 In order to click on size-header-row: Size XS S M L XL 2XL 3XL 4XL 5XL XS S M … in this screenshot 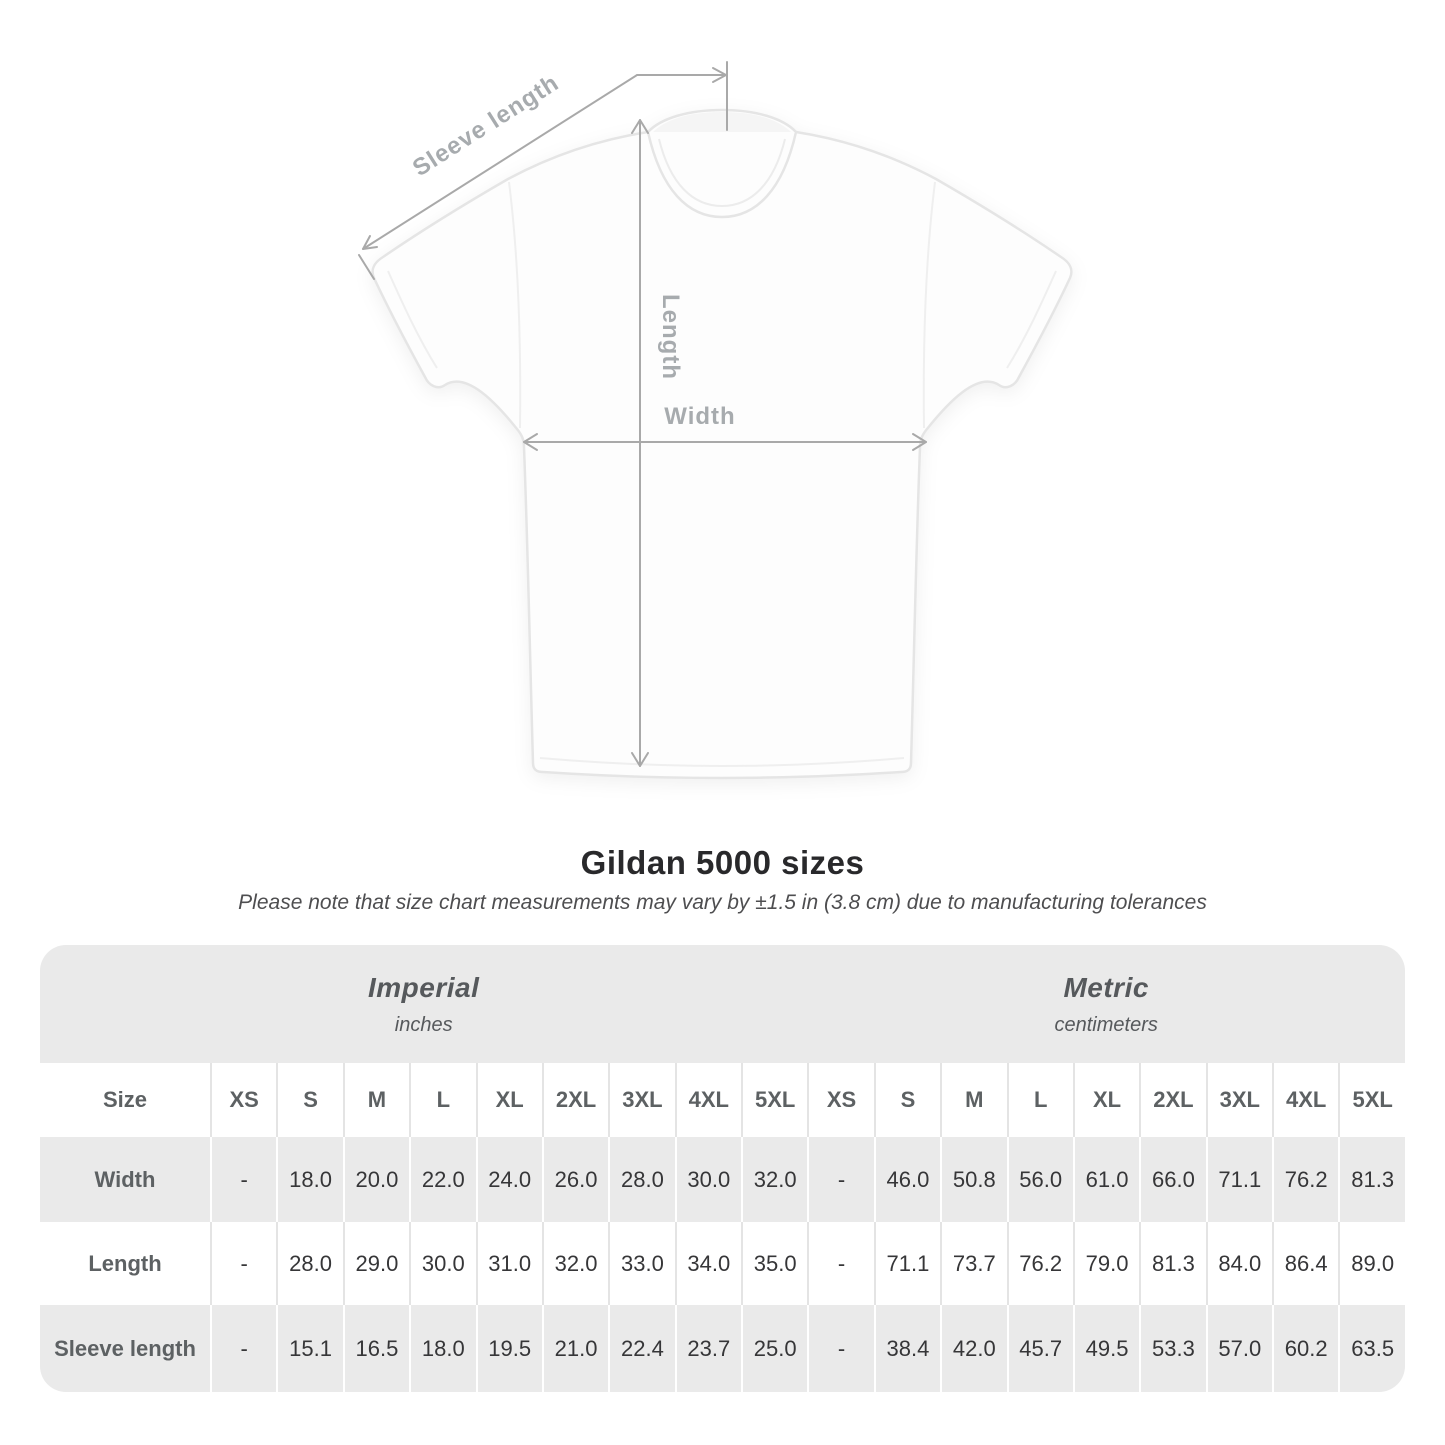, I will do `click(722, 1100)`.